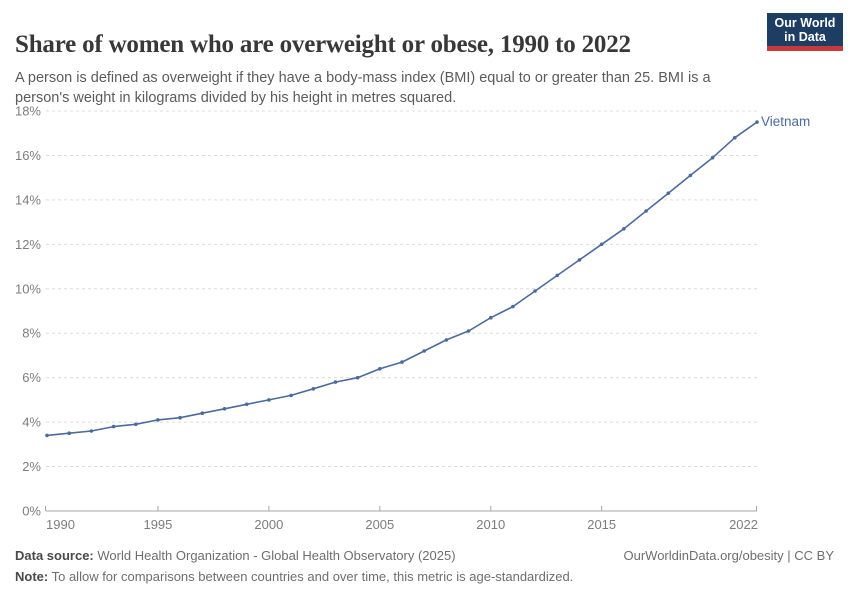  What do you see at coordinates (805, 22) in the screenshot?
I see `owid-logo-line1: Our World` at bounding box center [805, 22].